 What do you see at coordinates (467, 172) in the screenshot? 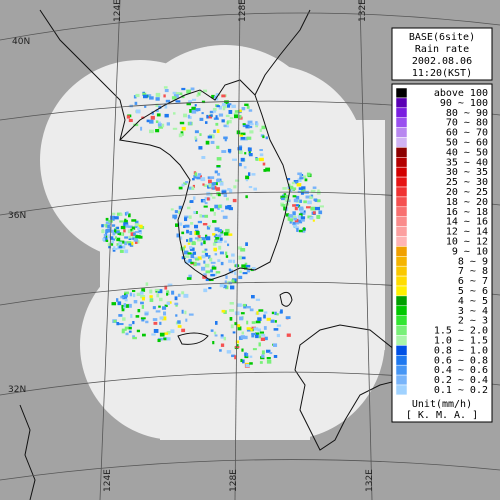
I see `legend-label: 30 ~ 35` at bounding box center [467, 172].